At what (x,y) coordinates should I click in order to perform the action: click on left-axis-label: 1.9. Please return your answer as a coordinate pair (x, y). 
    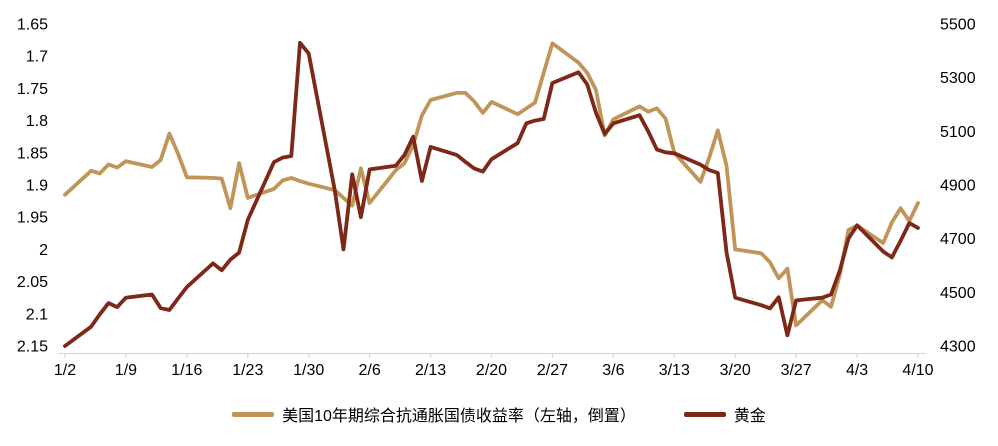
    Looking at the image, I should click on (37, 186).